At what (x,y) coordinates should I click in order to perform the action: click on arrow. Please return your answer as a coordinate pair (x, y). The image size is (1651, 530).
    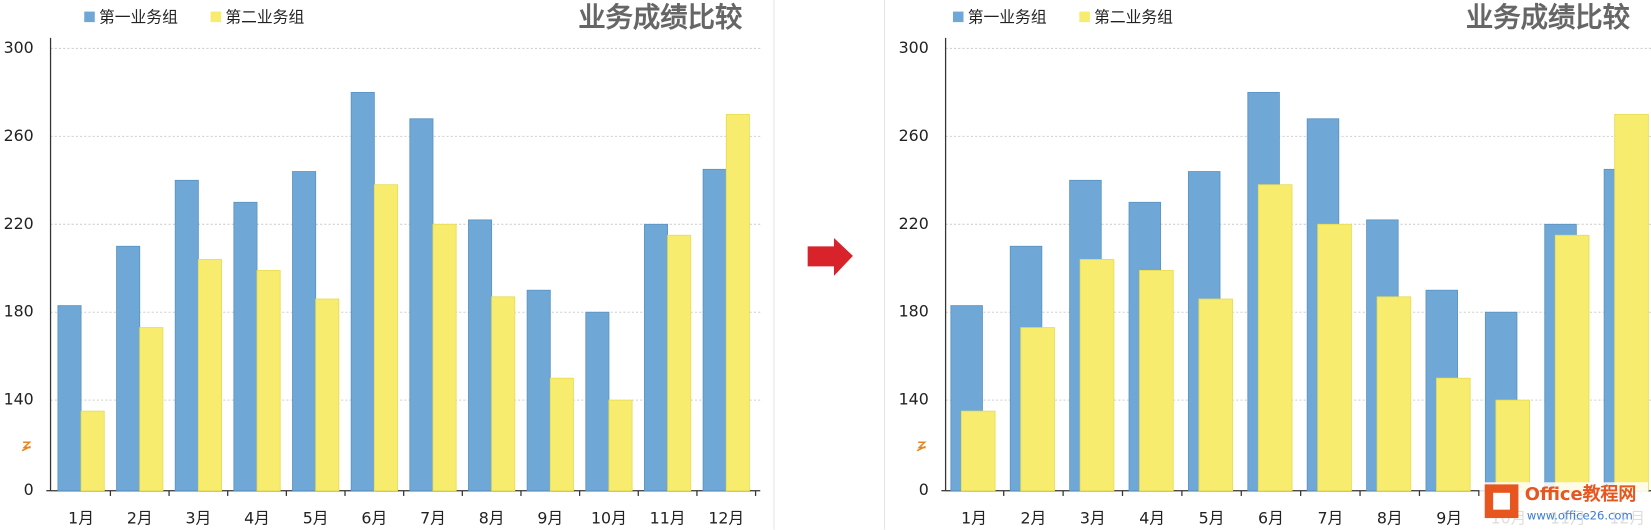
    Looking at the image, I should click on (830, 256).